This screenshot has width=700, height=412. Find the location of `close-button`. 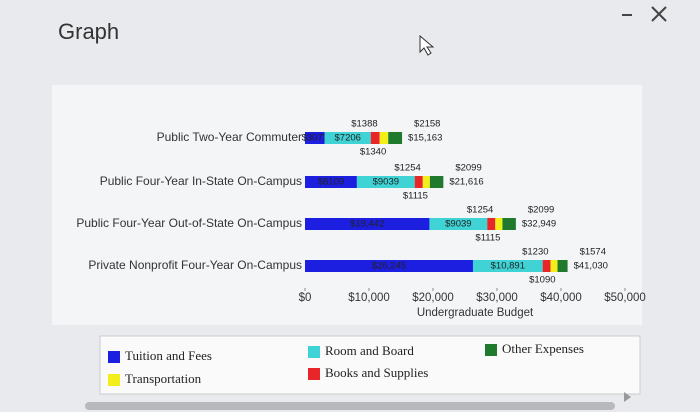

close-button is located at coordinates (659, 14).